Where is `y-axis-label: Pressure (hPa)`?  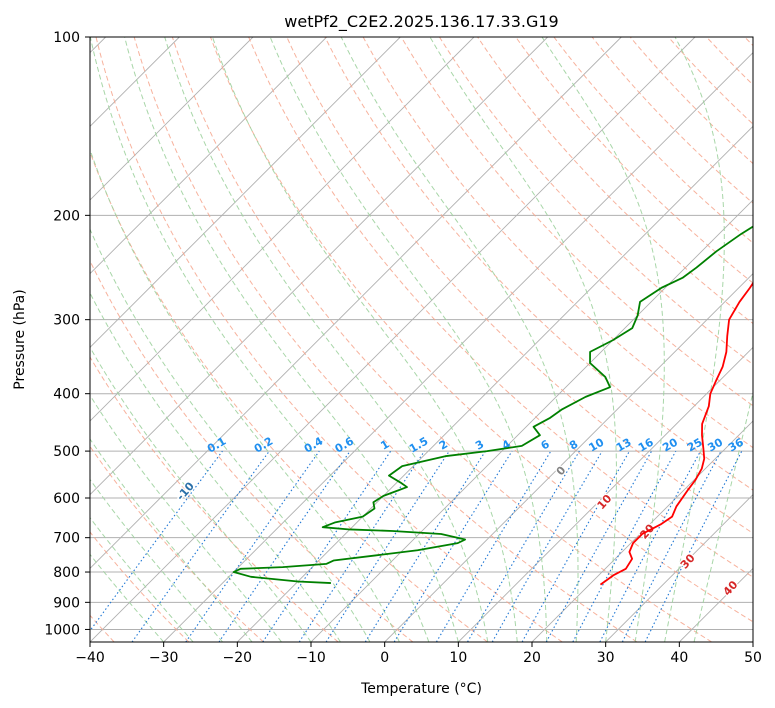 y-axis-label: Pressure (hPa) is located at coordinates (20, 339).